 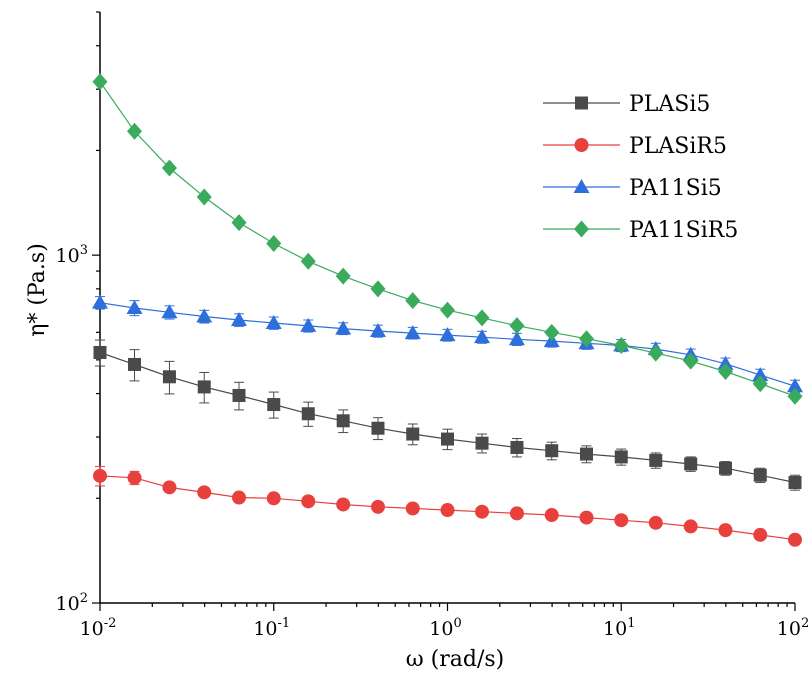 I want to click on legend-label: PA11SiR5, so click(x=683, y=230).